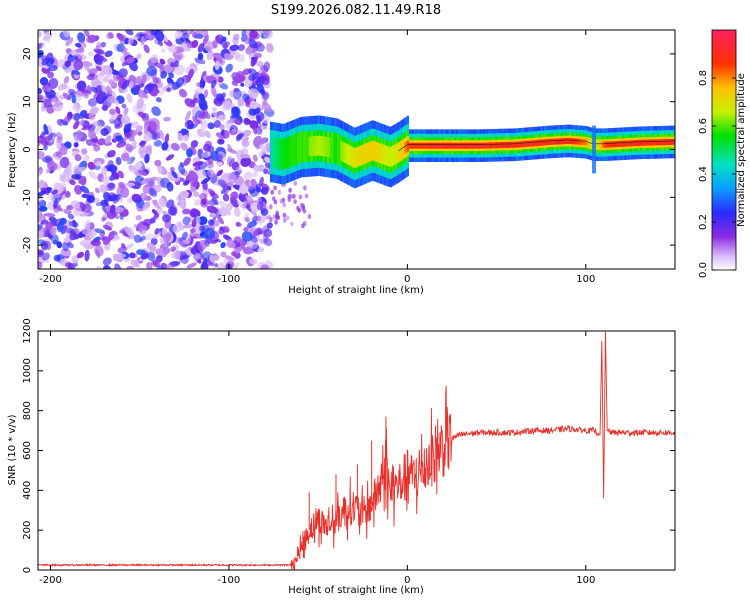  What do you see at coordinates (175, 149) in the screenshot?
I see `noise-region` at bounding box center [175, 149].